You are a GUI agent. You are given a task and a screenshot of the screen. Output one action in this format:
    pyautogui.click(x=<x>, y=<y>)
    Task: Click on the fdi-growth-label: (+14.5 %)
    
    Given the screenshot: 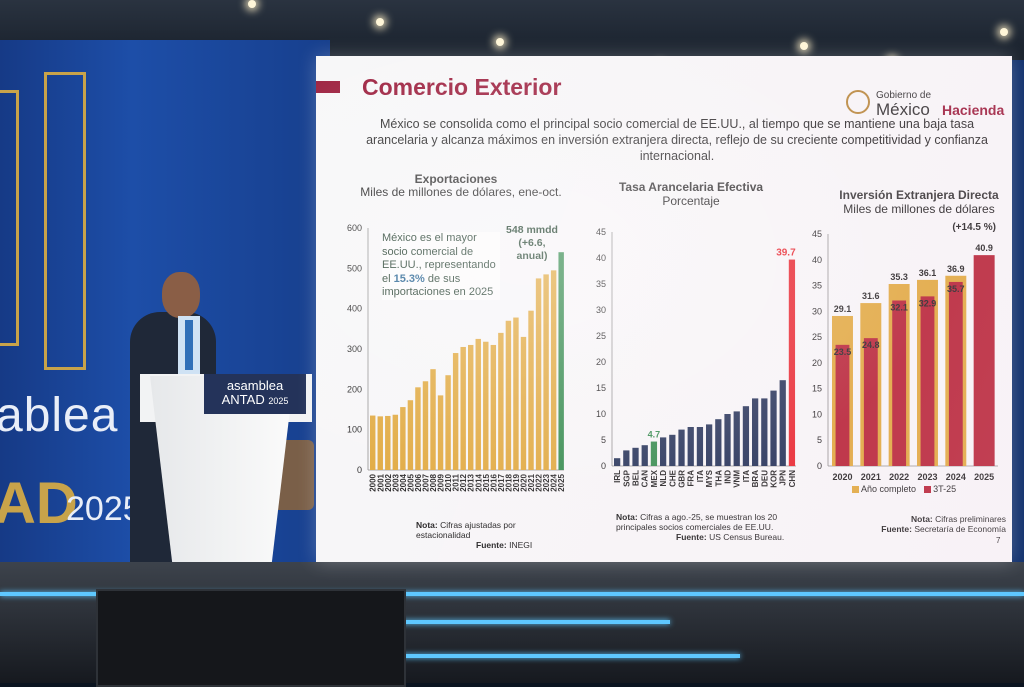 What is the action you would take?
    pyautogui.click(x=974, y=227)
    